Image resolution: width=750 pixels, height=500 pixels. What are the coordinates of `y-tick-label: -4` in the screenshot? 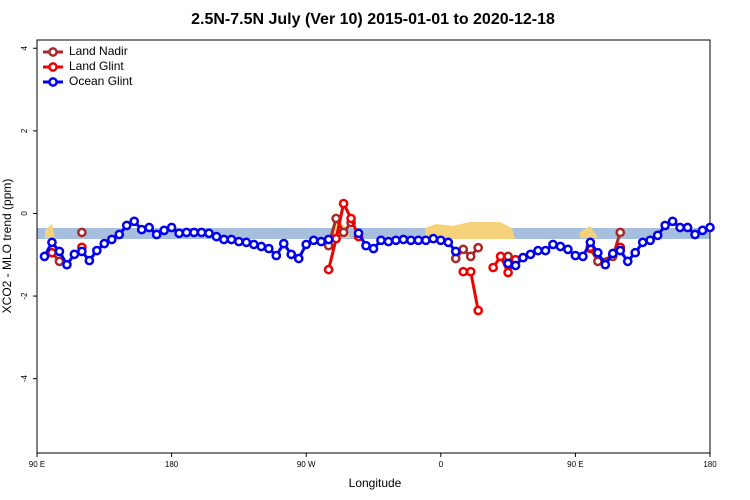 It's located at (24, 379).